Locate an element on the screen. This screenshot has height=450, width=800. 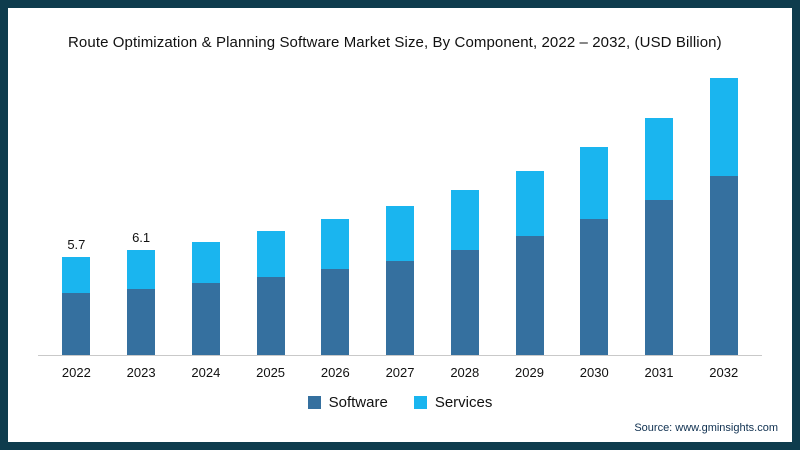
bar-value-label-2022: 5.7 is located at coordinates (76, 244).